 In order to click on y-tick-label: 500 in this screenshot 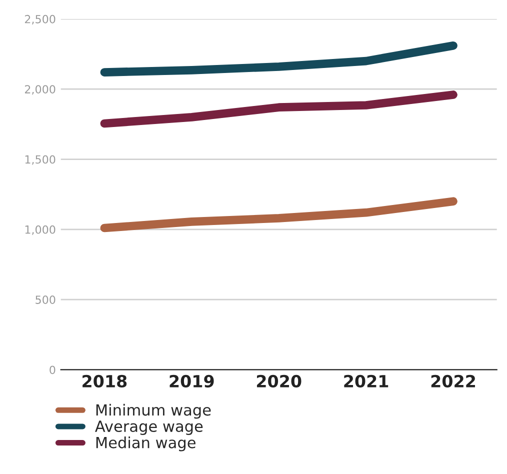, I will do `click(46, 300)`.